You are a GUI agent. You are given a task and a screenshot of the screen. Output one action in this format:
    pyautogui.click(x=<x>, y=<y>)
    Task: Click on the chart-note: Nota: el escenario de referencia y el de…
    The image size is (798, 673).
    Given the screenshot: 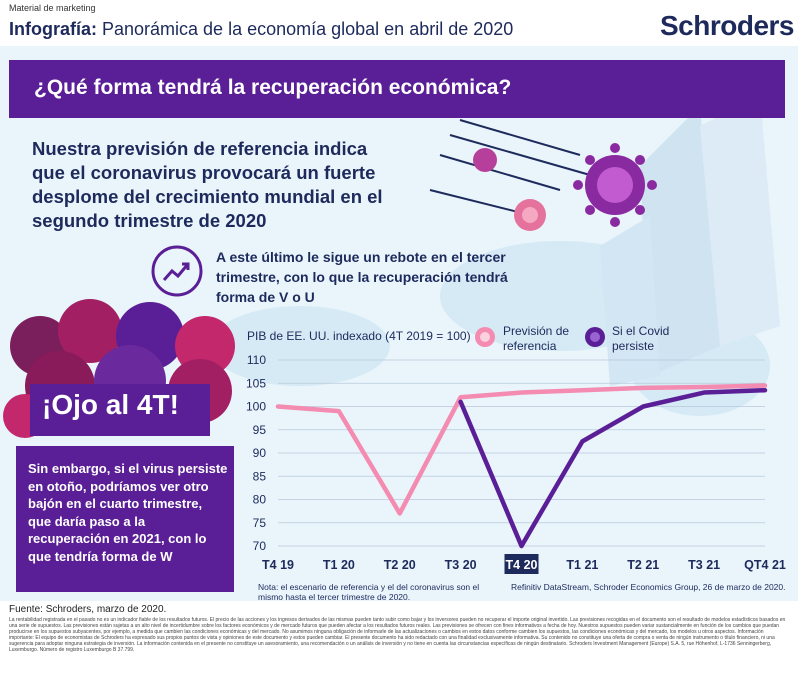 What is the action you would take?
    pyautogui.click(x=369, y=592)
    